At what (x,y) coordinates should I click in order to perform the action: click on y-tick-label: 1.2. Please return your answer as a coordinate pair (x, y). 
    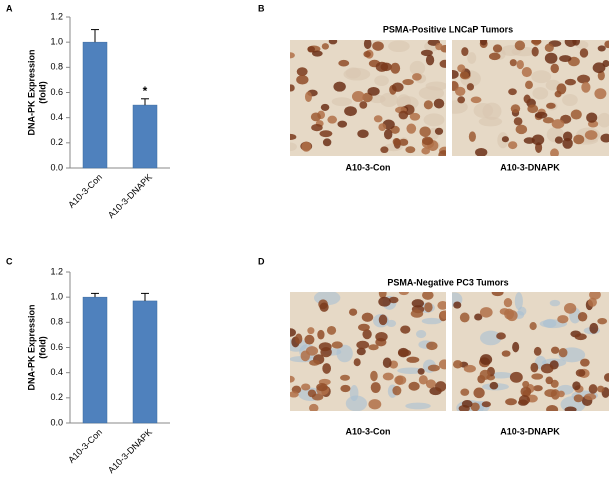
    Looking at the image, I should click on (56, 271).